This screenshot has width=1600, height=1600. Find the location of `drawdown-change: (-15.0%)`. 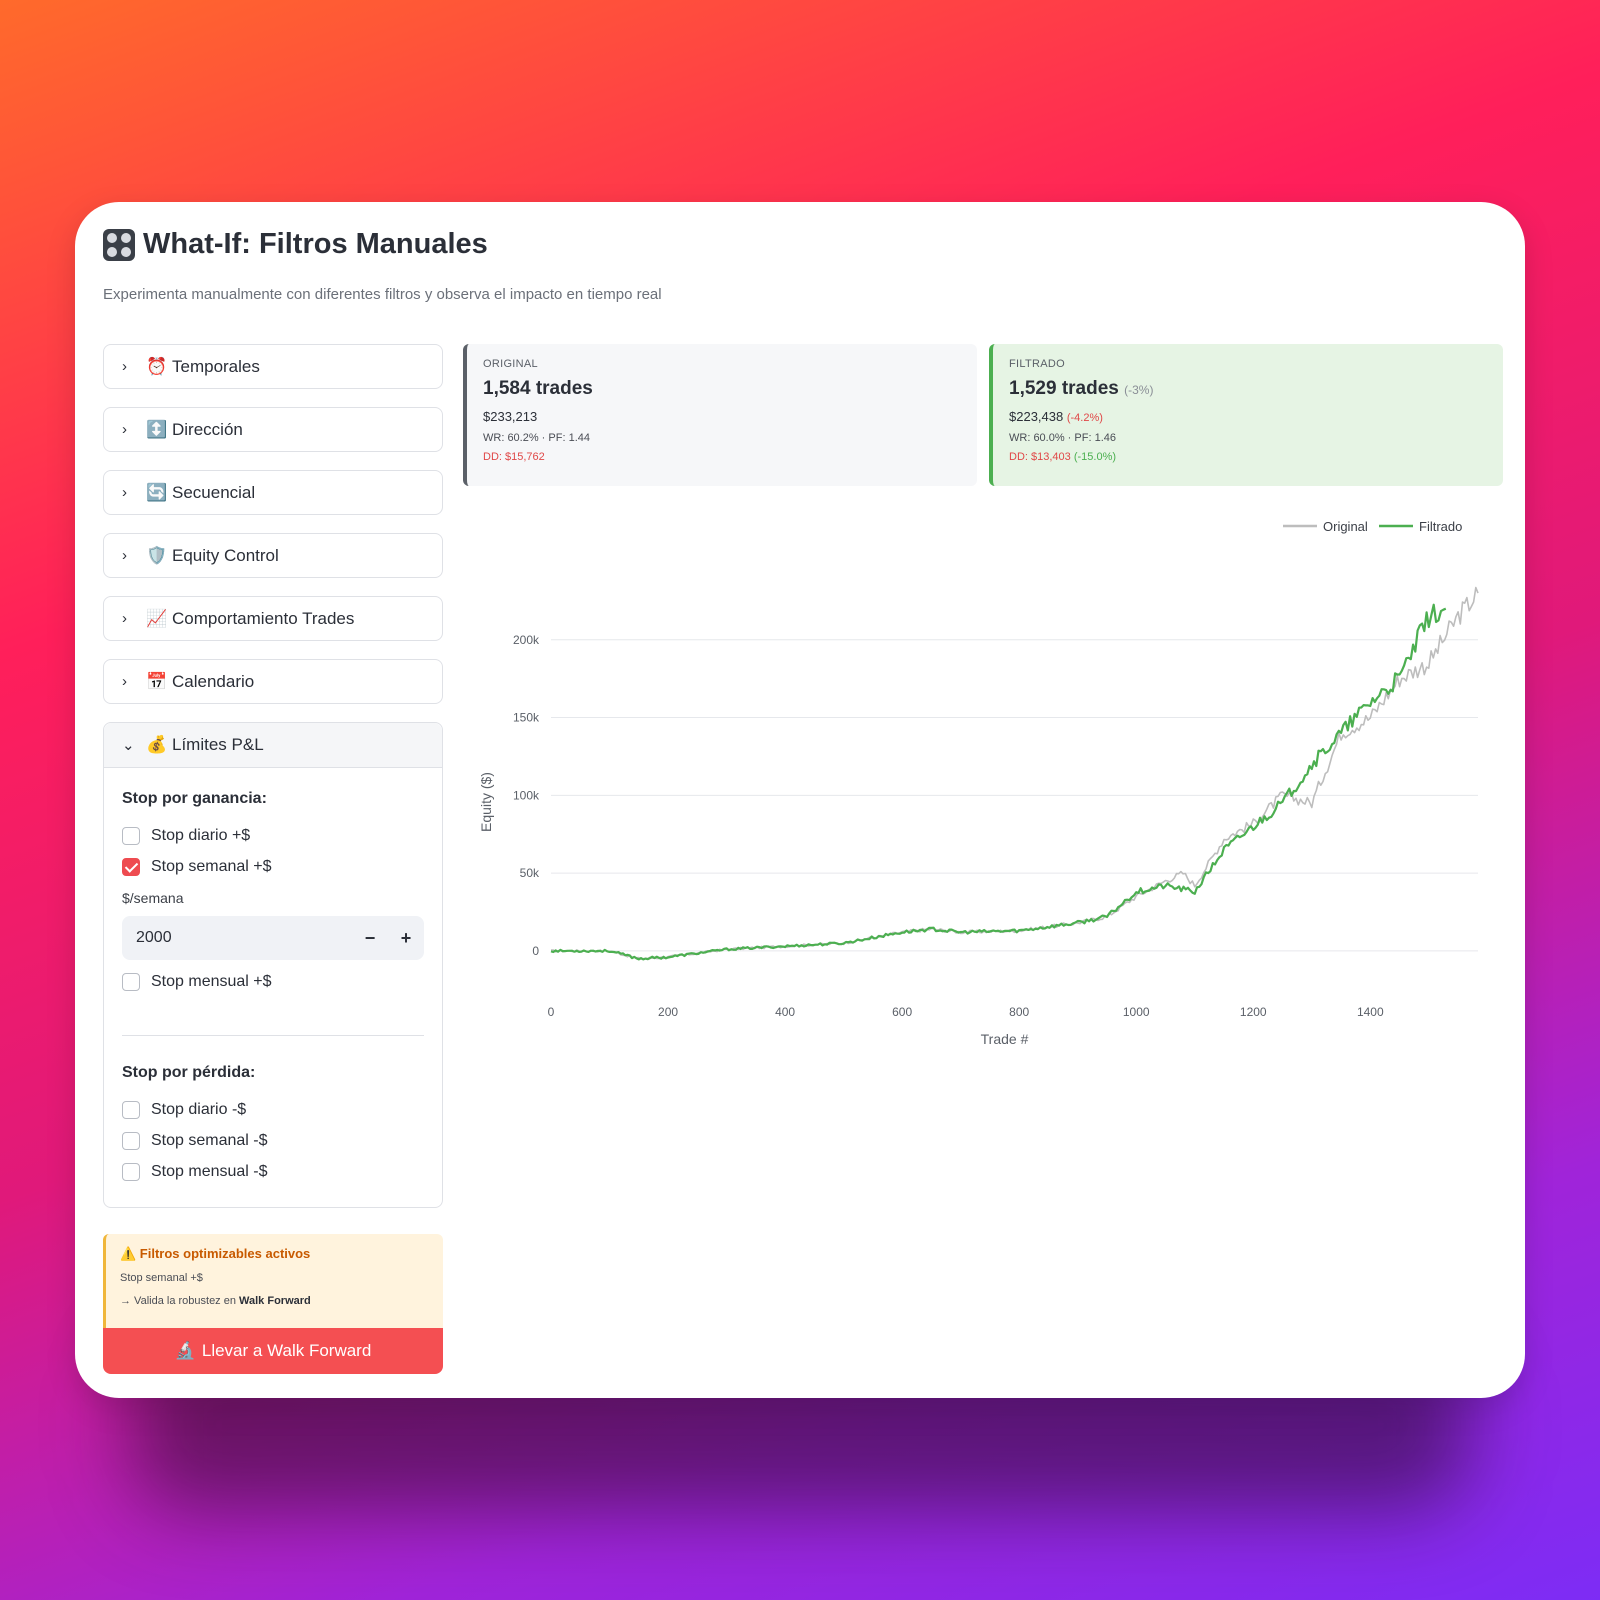

drawdown-change: (-15.0%) is located at coordinates (1095, 457).